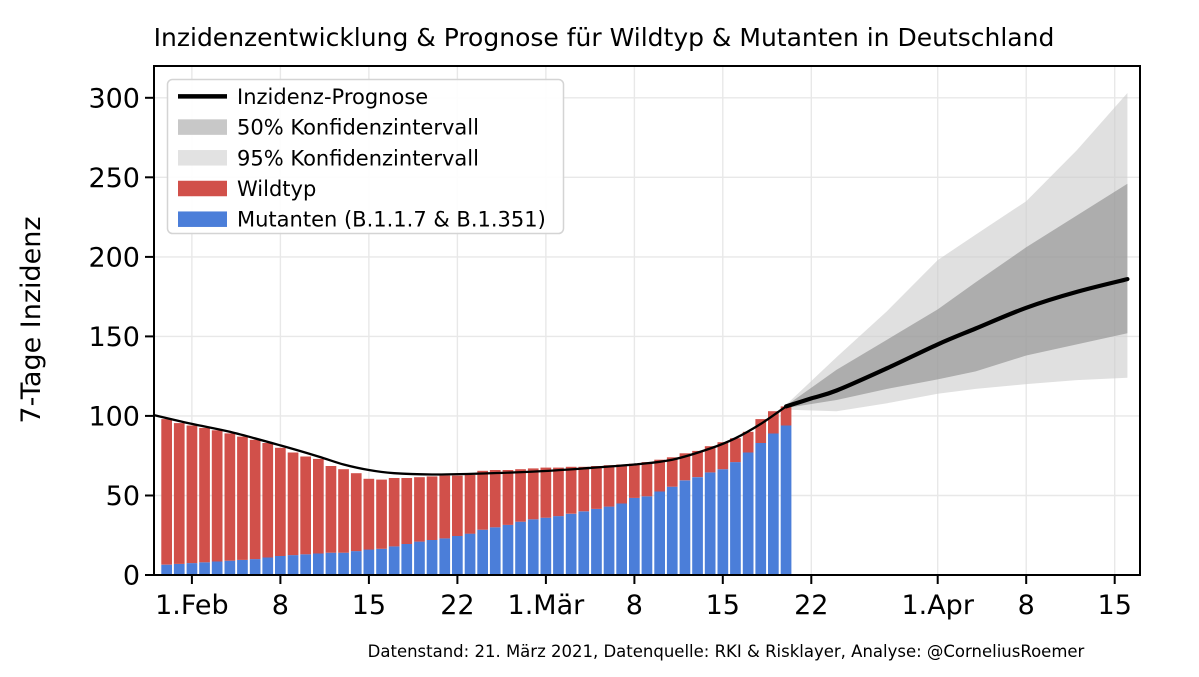  What do you see at coordinates (114, 98) in the screenshot?
I see `y-tick-label: 300` at bounding box center [114, 98].